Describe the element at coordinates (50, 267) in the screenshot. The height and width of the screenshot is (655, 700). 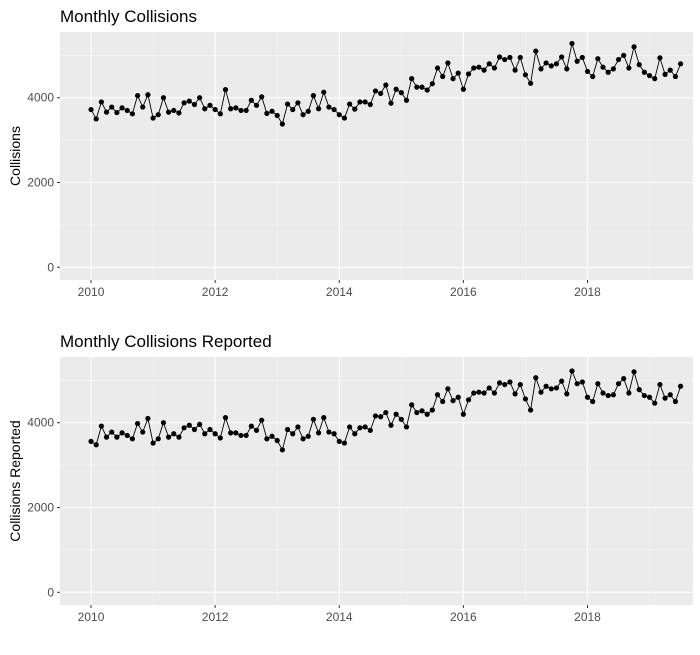
I see `y-tick-label: 0` at that location.